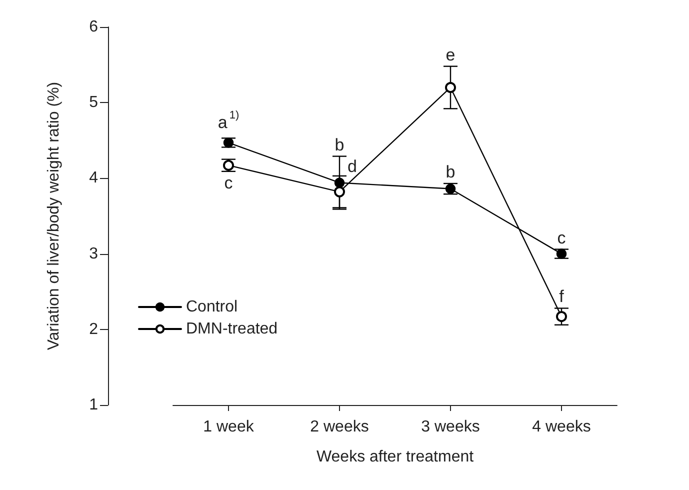 Image resolution: width=689 pixels, height=490 pixels. Describe the element at coordinates (561, 427) in the screenshot. I see `x-tick-label: 4 weeks` at that location.